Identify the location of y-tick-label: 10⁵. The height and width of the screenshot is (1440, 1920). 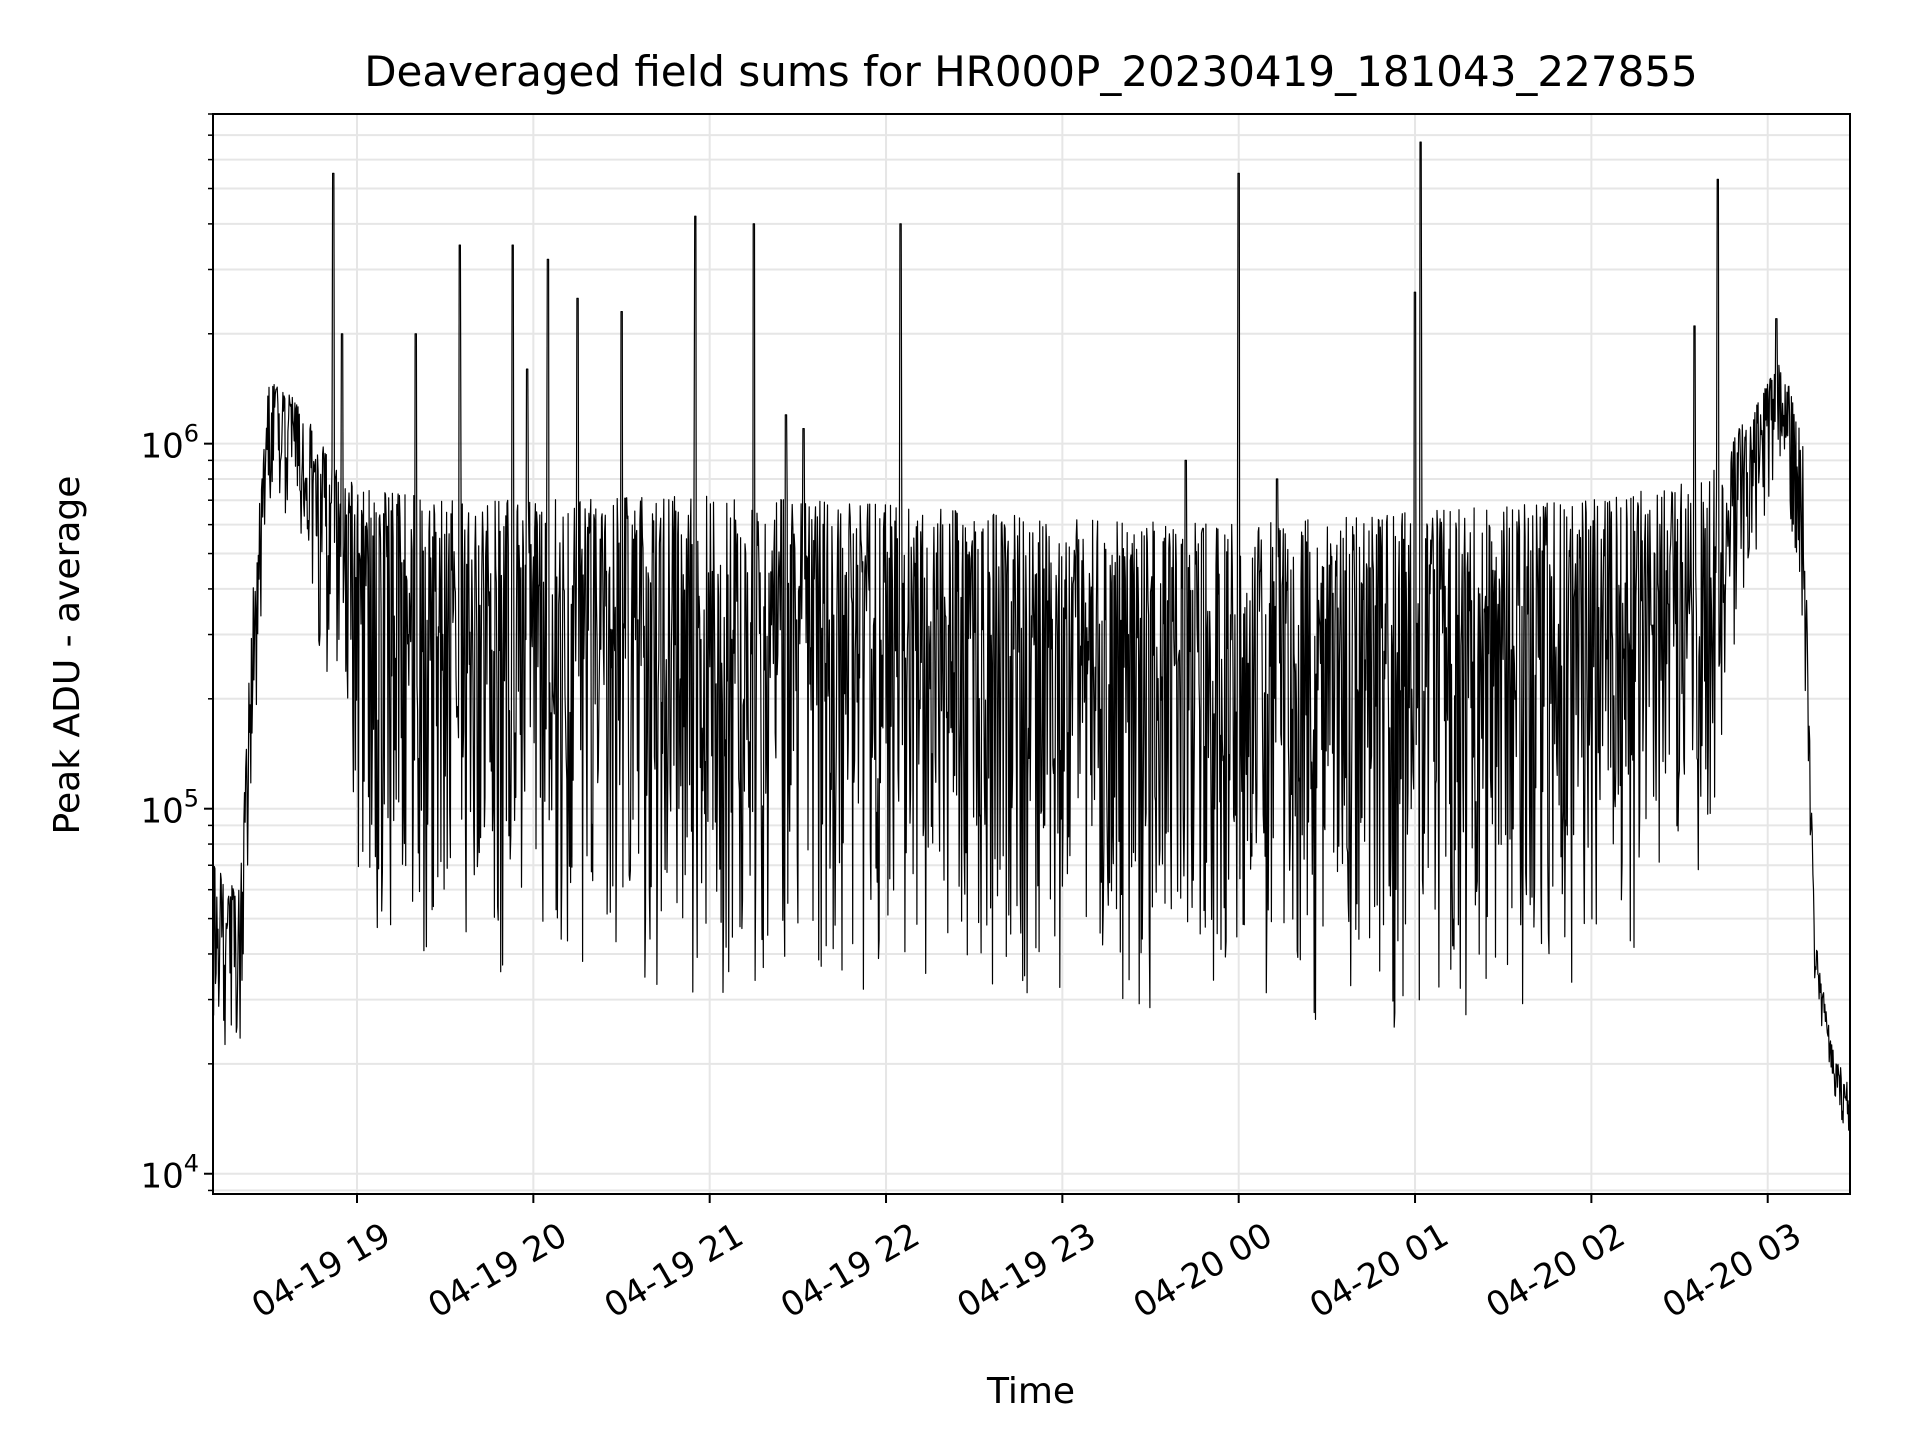
(169, 808).